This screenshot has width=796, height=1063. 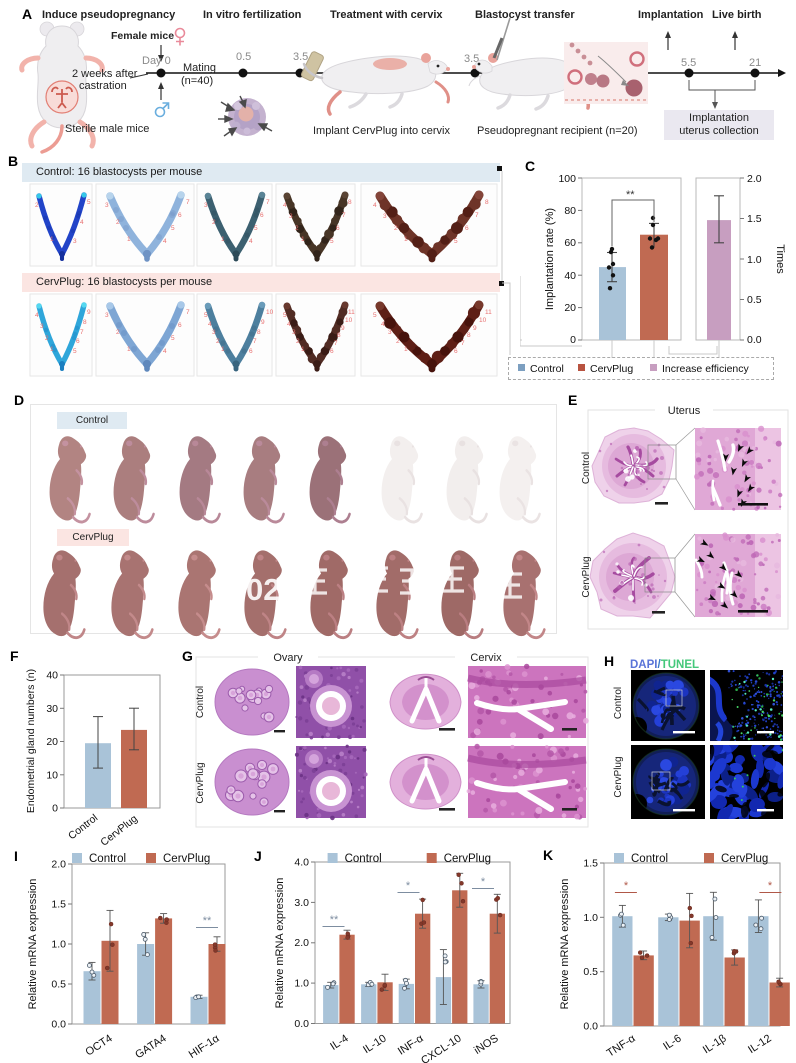 What do you see at coordinates (664, 665) in the screenshot?
I see `svg-text: DAPI/TUNEL` at bounding box center [664, 665].